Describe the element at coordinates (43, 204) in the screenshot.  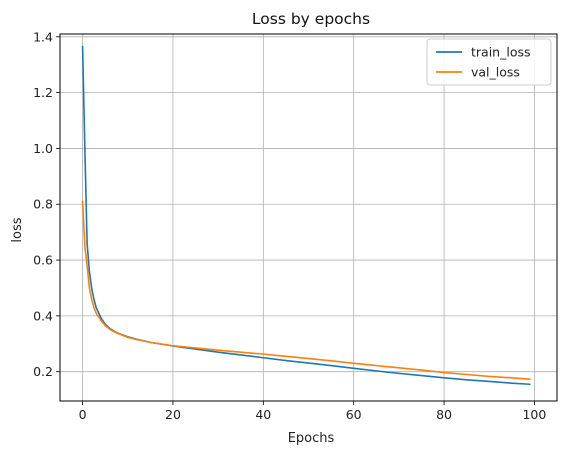
I see `y-tick-label: 0.8` at that location.